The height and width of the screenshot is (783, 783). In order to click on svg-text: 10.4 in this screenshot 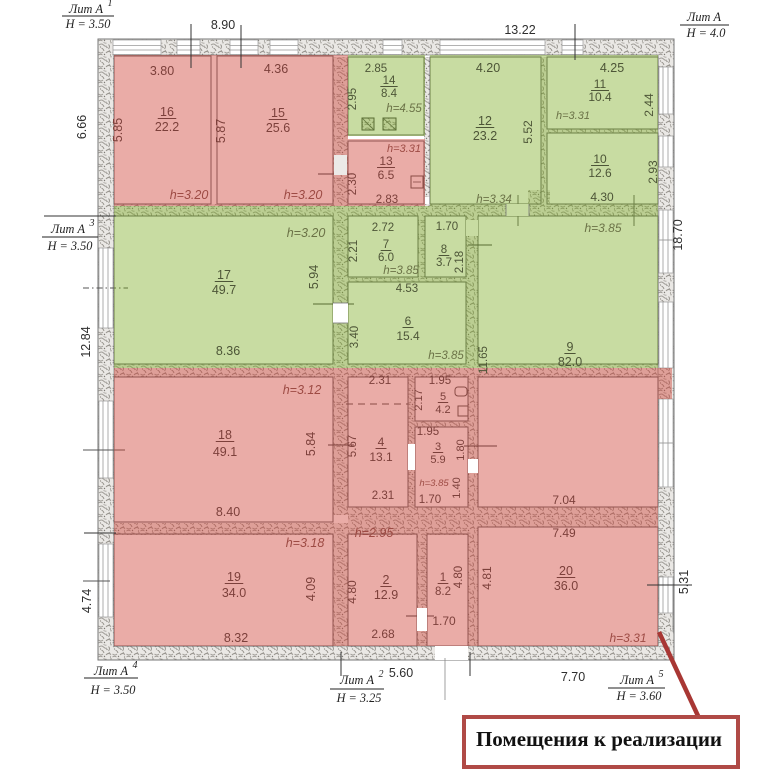, I will do `click(600, 97)`.